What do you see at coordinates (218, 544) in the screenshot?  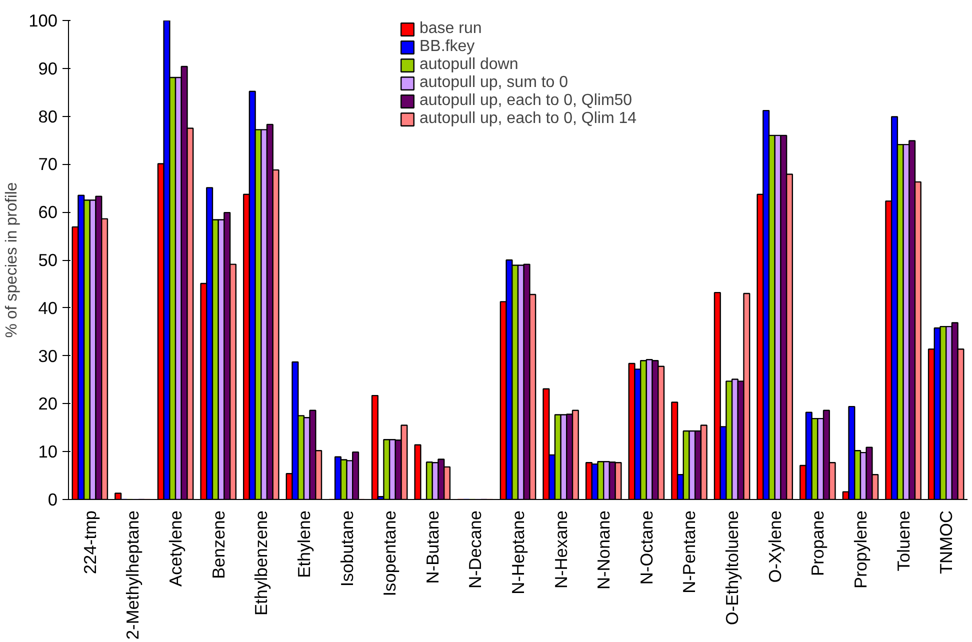 I see `x-tick-label: Benzene` at bounding box center [218, 544].